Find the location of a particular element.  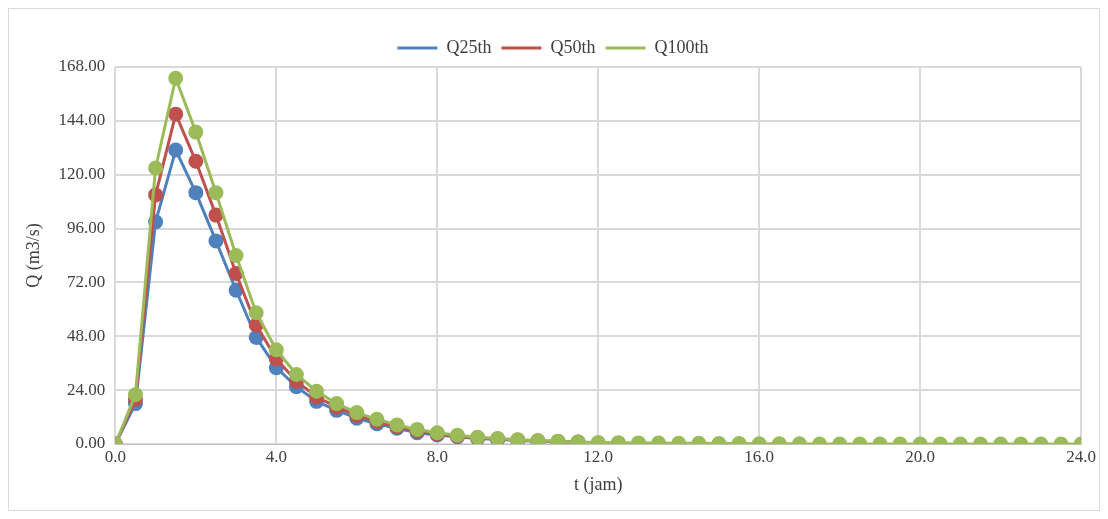

x-tick-label: 24.0 is located at coordinates (1081, 456).